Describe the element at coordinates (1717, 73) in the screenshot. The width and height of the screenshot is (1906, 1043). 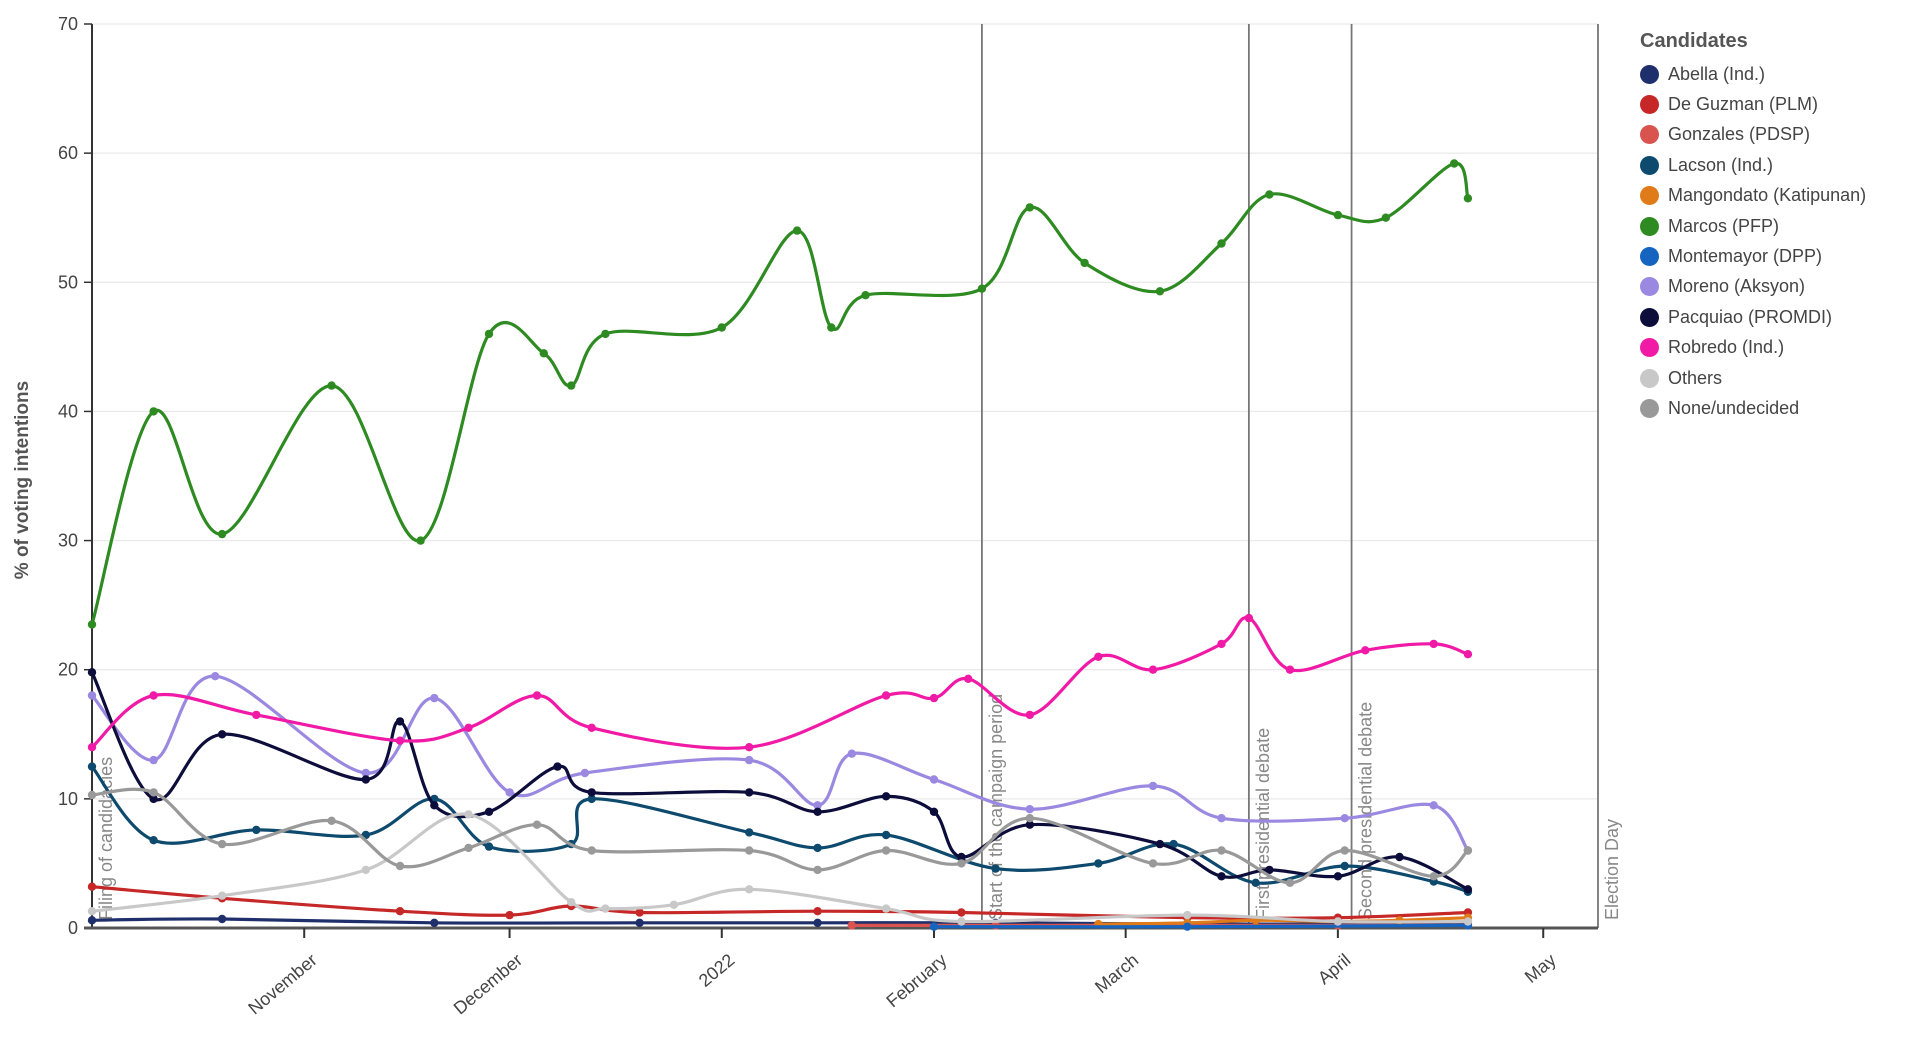
I see `legend-label: Abella (Ind.)` at that location.